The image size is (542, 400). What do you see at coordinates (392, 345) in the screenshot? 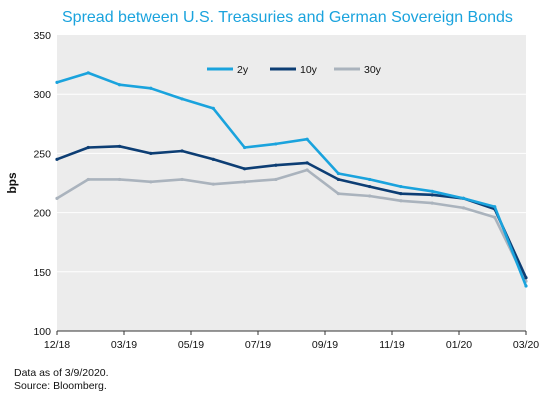
I see `x-tick-label: 11/19` at bounding box center [392, 345].